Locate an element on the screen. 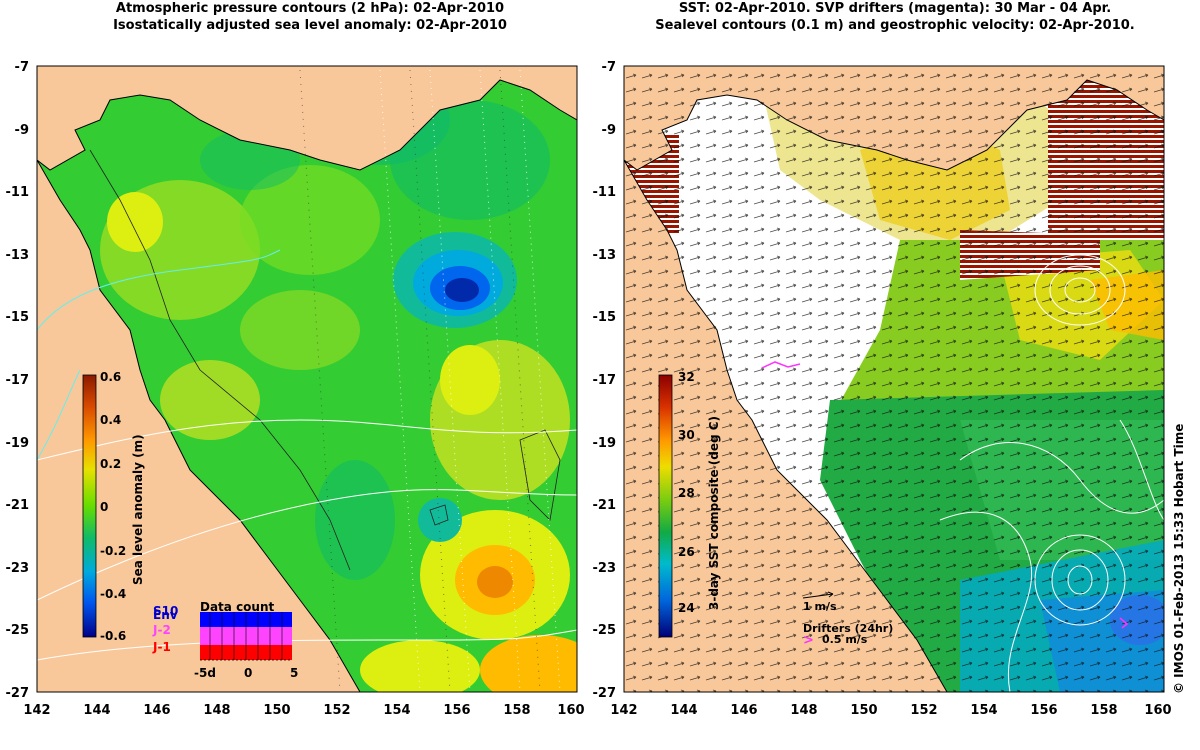 The width and height of the screenshot is (1200, 750). sla-tick: 0.6 is located at coordinates (110, 377).